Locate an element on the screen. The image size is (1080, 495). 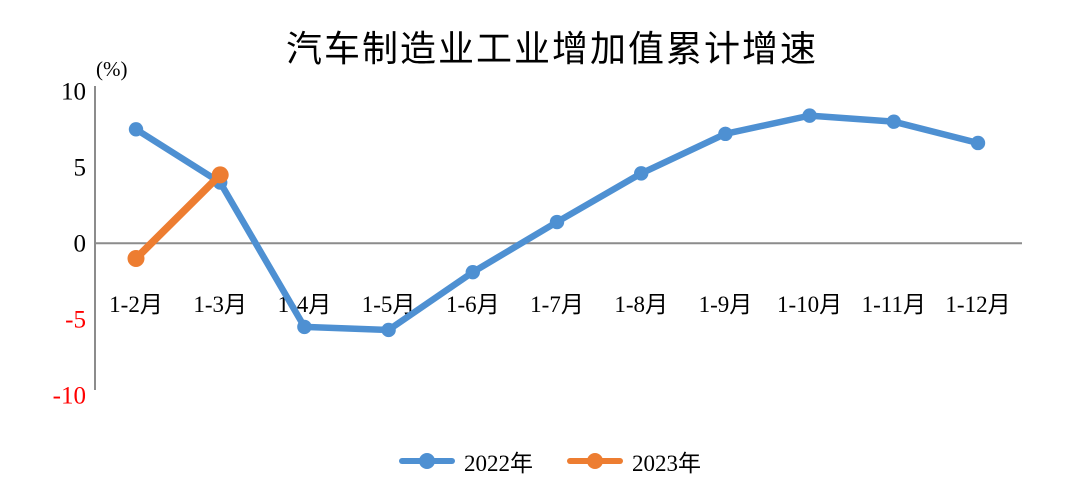
x-axis-label: 1-11月 is located at coordinates (894, 304).